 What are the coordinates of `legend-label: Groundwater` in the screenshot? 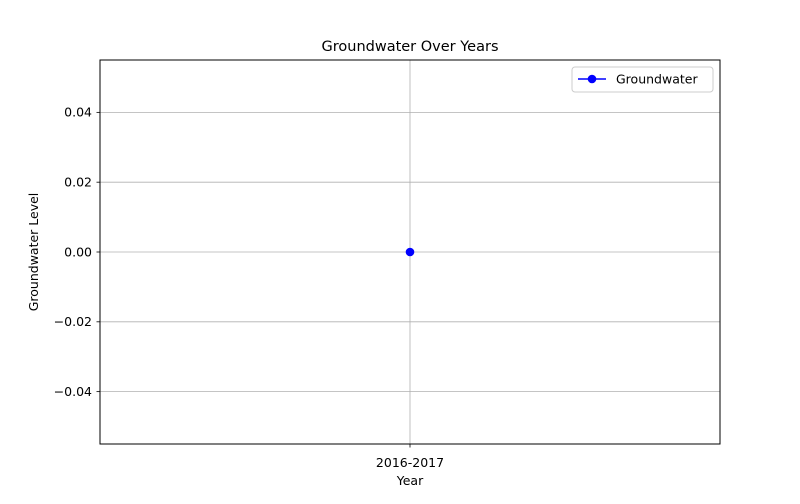 It's located at (657, 79).